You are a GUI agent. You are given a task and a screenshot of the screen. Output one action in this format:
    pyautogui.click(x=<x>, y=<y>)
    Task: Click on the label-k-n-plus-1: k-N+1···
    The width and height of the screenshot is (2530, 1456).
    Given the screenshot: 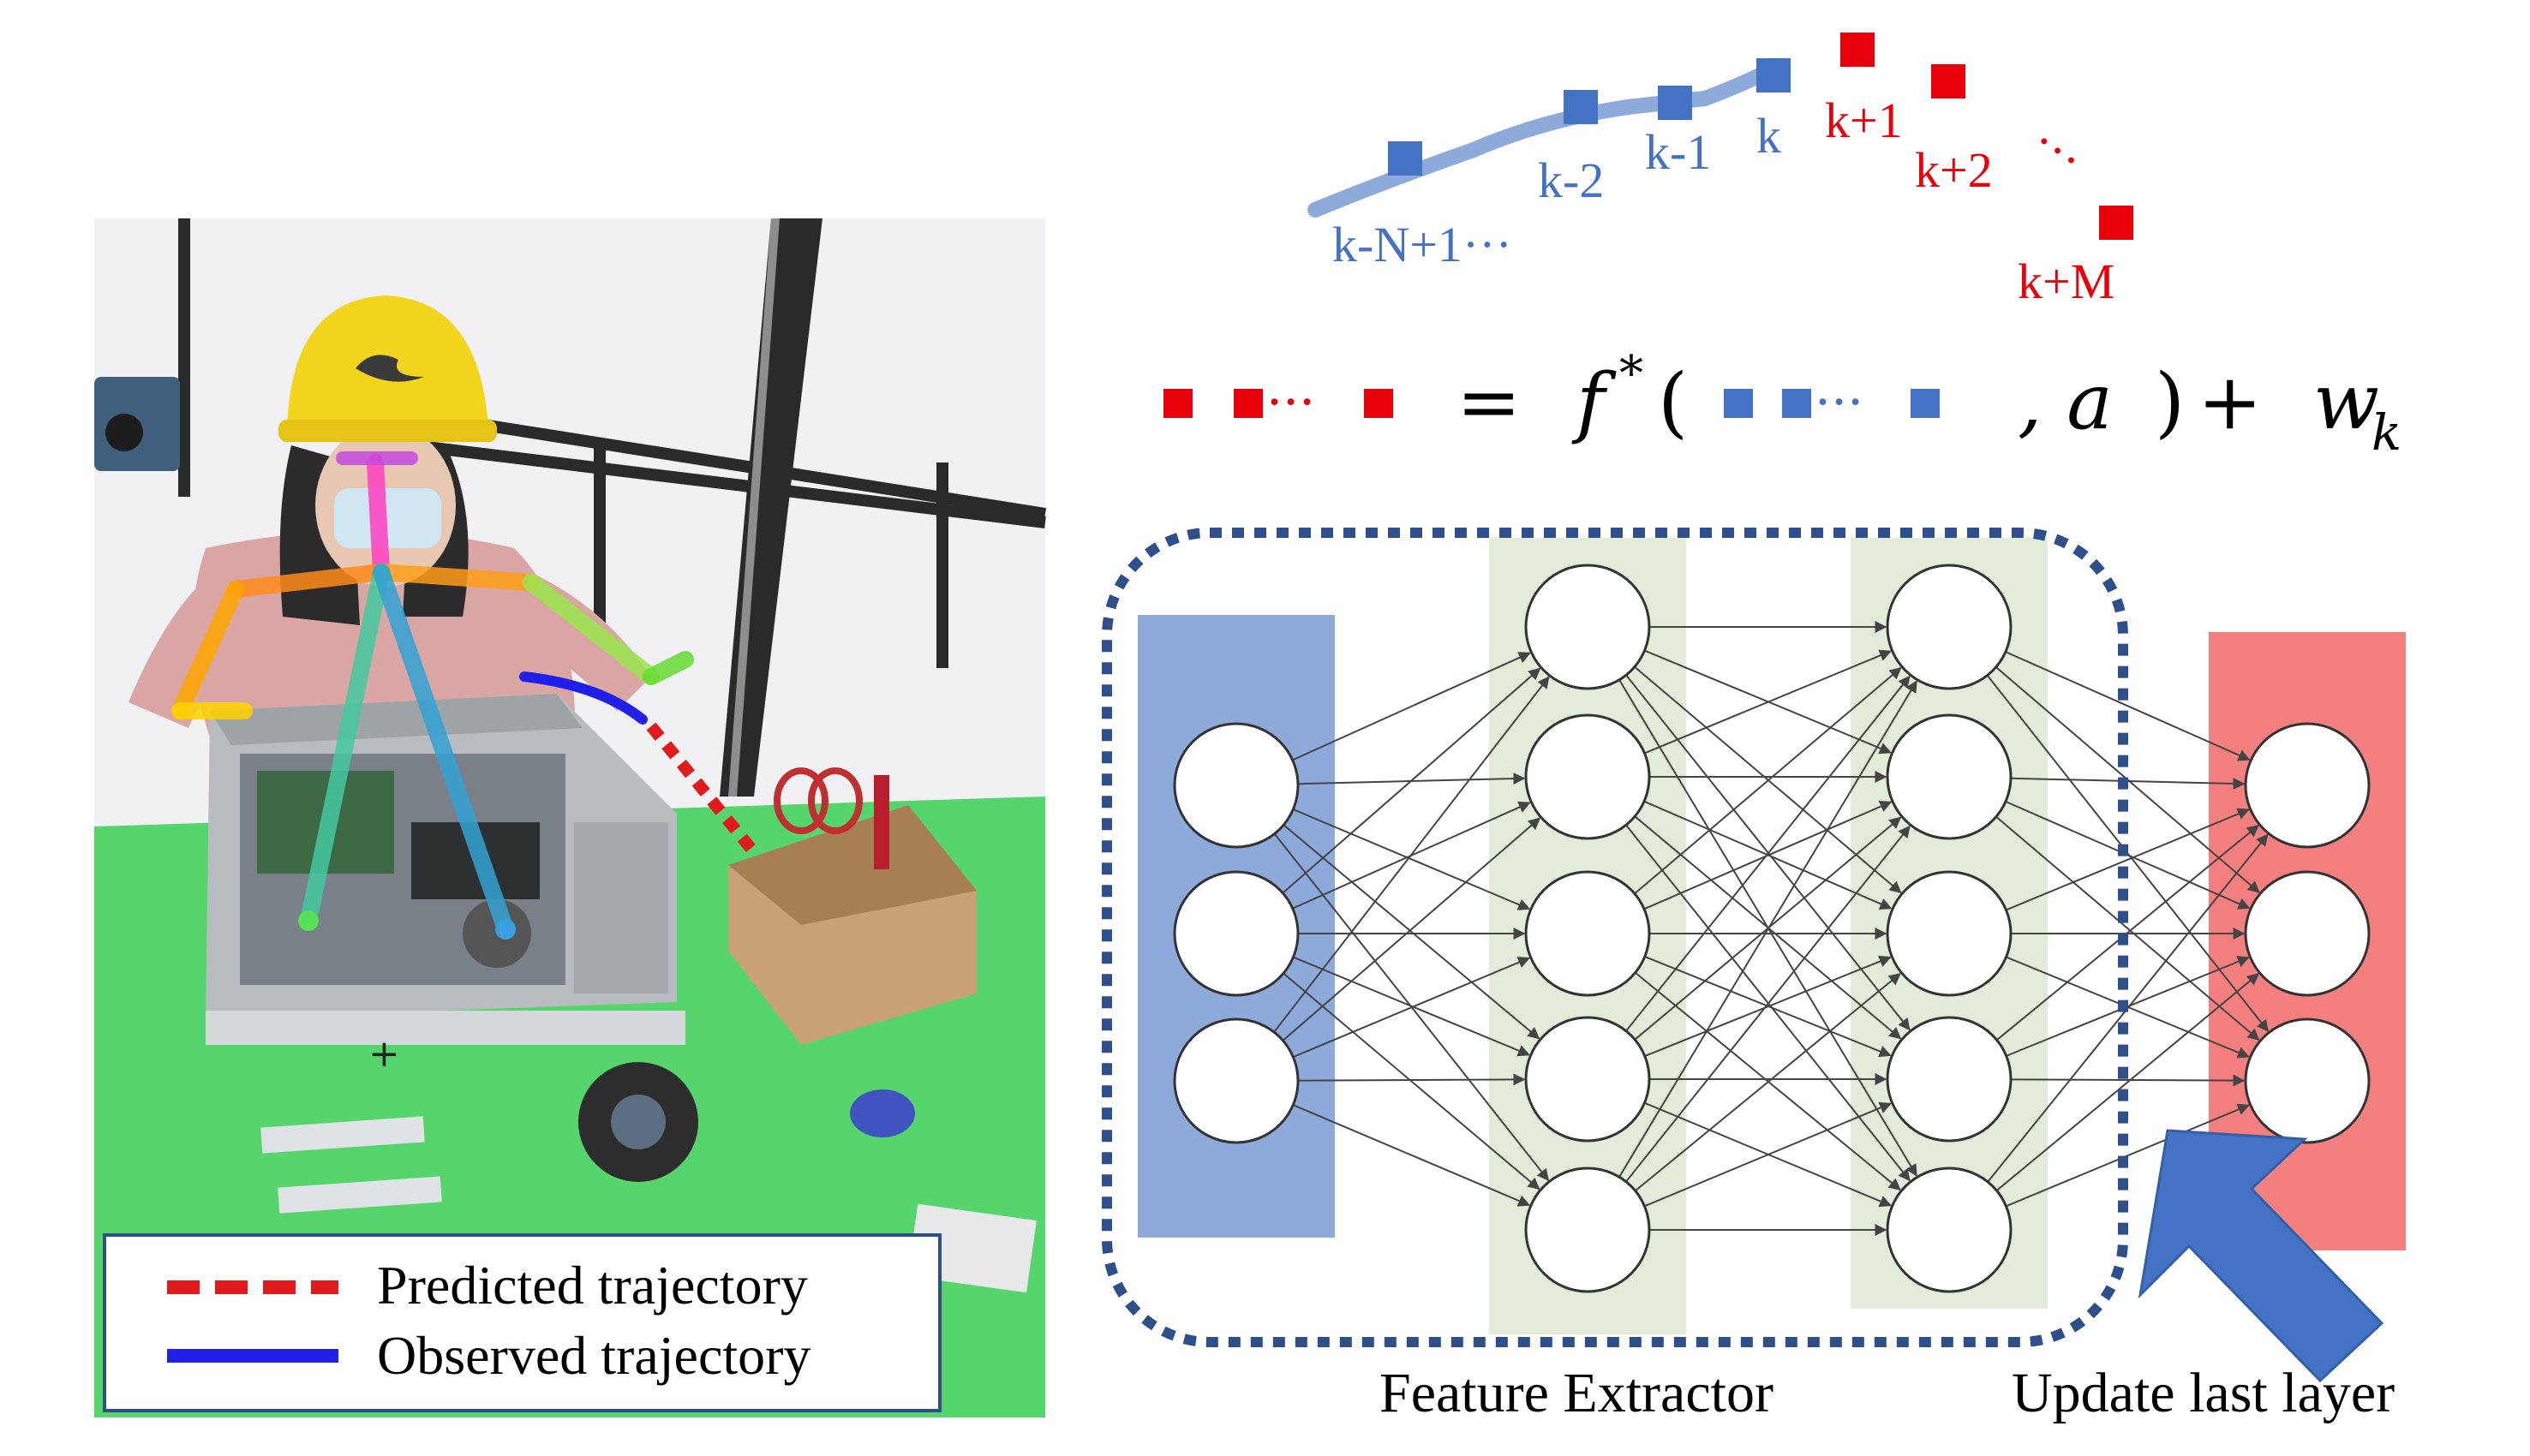 What is the action you would take?
    pyautogui.click(x=1422, y=245)
    